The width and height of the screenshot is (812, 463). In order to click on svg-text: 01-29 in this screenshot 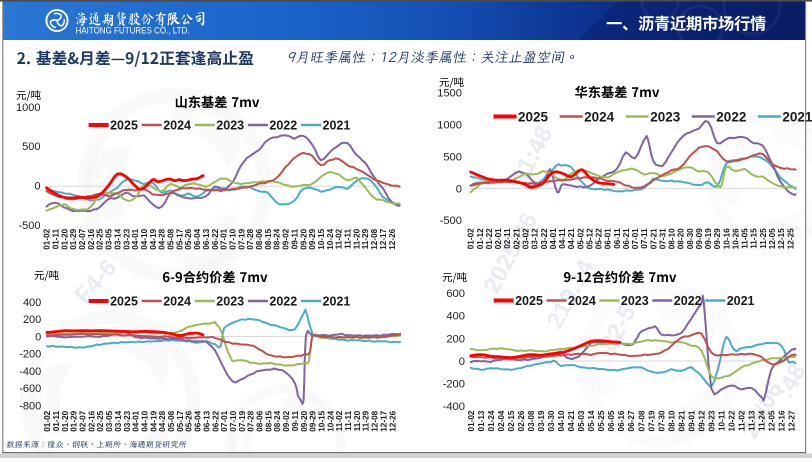, I will do `click(73, 238)`.